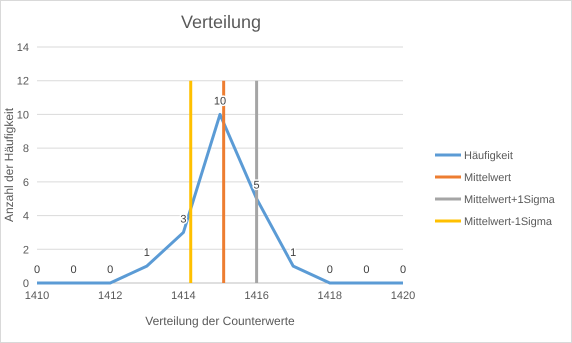 The width and height of the screenshot is (572, 343). Describe the element at coordinates (256, 296) in the screenshot. I see `x-tick-label: 1416` at that location.